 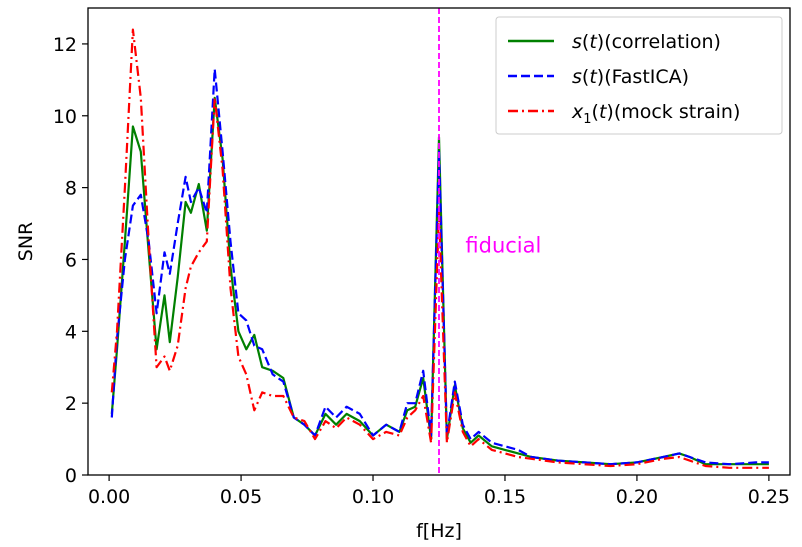 What do you see at coordinates (71, 476) in the screenshot?
I see `y-tick-label: 0` at bounding box center [71, 476].